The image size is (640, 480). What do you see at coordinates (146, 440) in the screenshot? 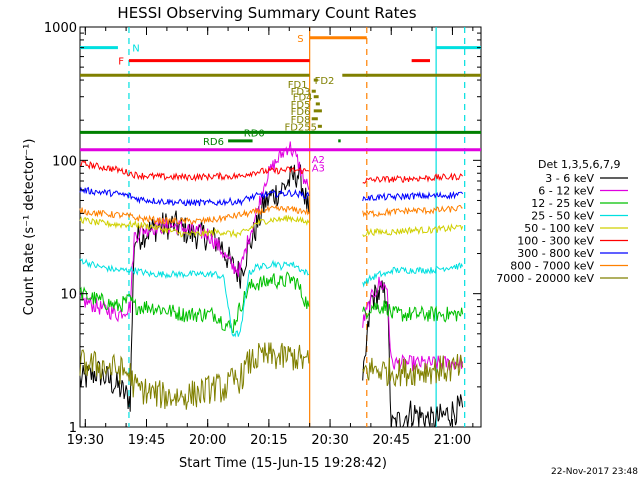
I see `x-tick-label: 19:45` at bounding box center [146, 440].